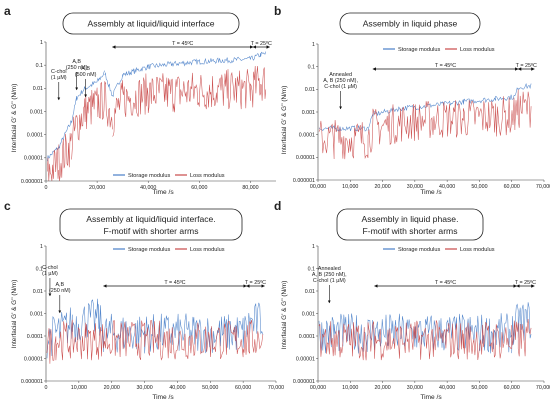 The height and width of the screenshot is (406, 550). I want to click on panel-d-title-box, so click(410, 224).